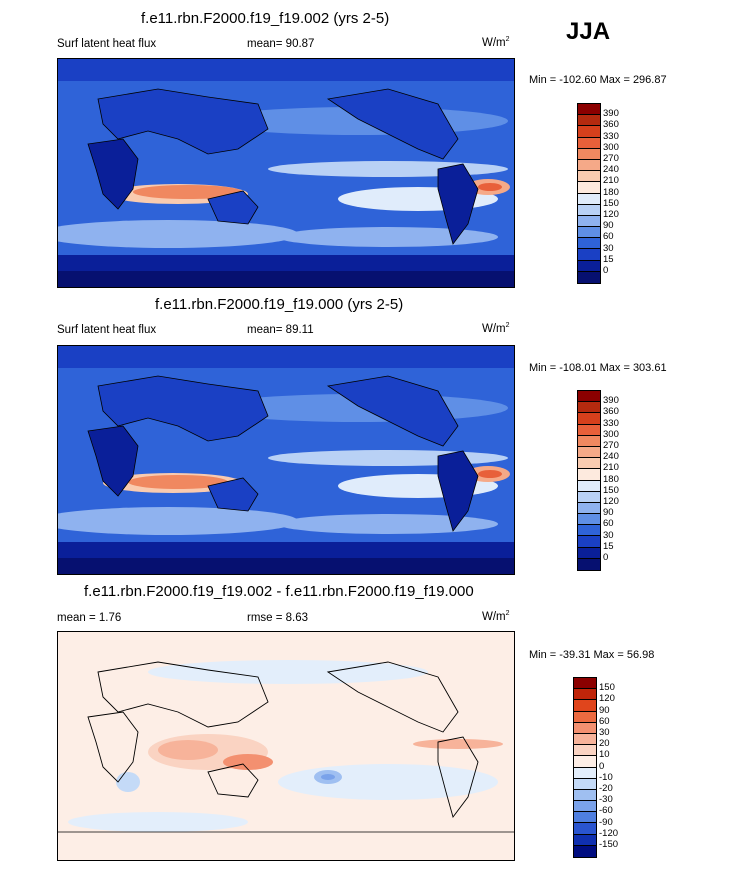  What do you see at coordinates (606, 800) in the screenshot?
I see `colorbar-tick-label: -30` at bounding box center [606, 800].